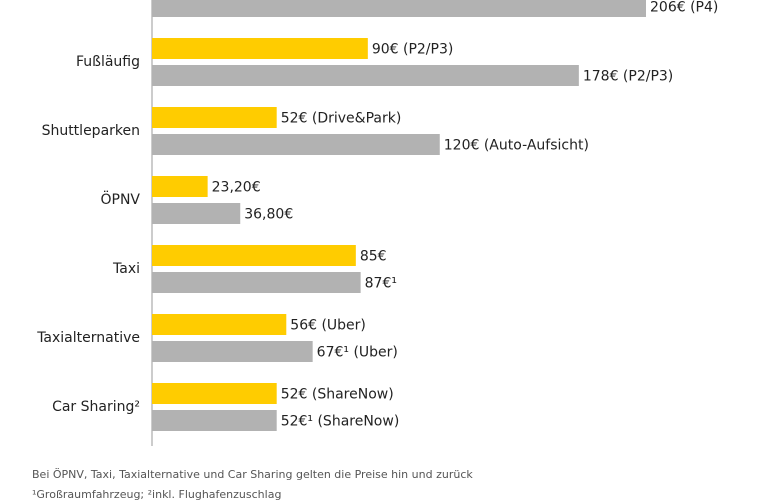 The image size is (770, 500). Describe the element at coordinates (236, 188) in the screenshot. I see `data-label: 23,20€` at that location.